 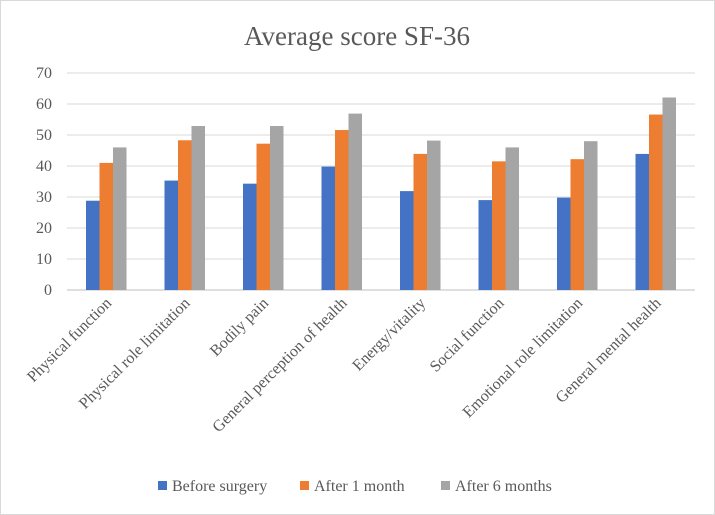 I want to click on x-category-label: Physical function, so click(x=69, y=340).